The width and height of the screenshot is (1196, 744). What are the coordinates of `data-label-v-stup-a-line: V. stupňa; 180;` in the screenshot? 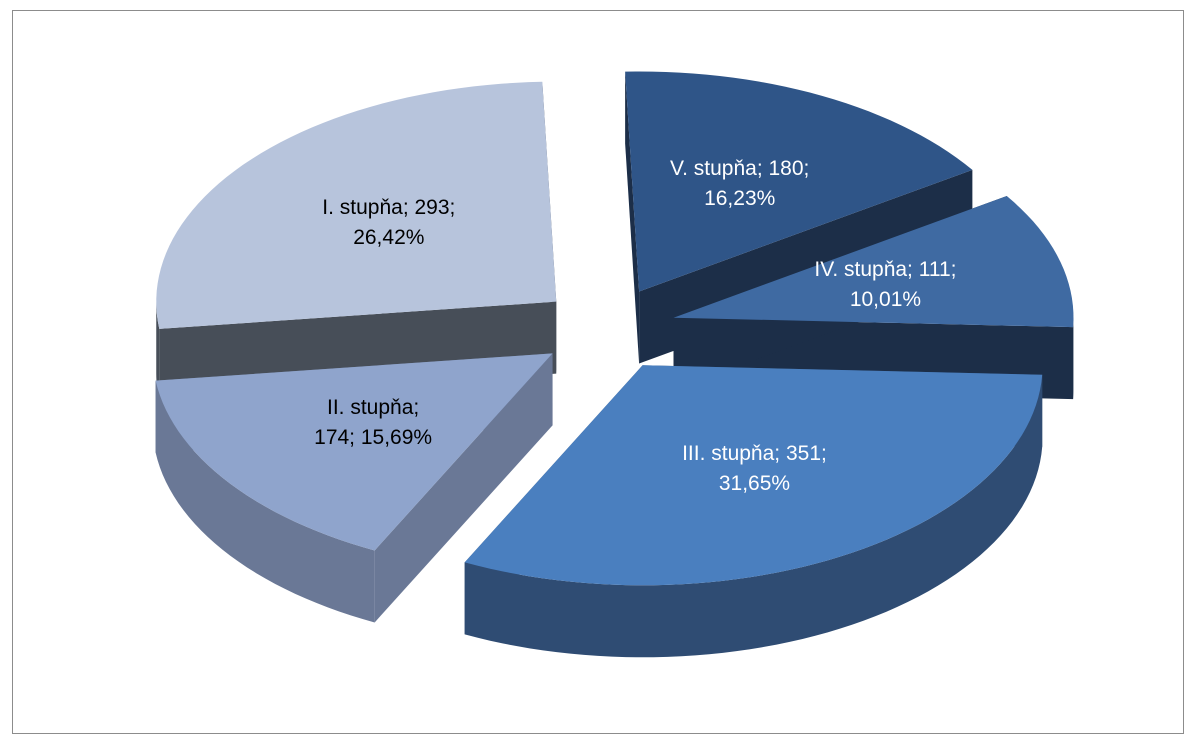 It's located at (740, 168).